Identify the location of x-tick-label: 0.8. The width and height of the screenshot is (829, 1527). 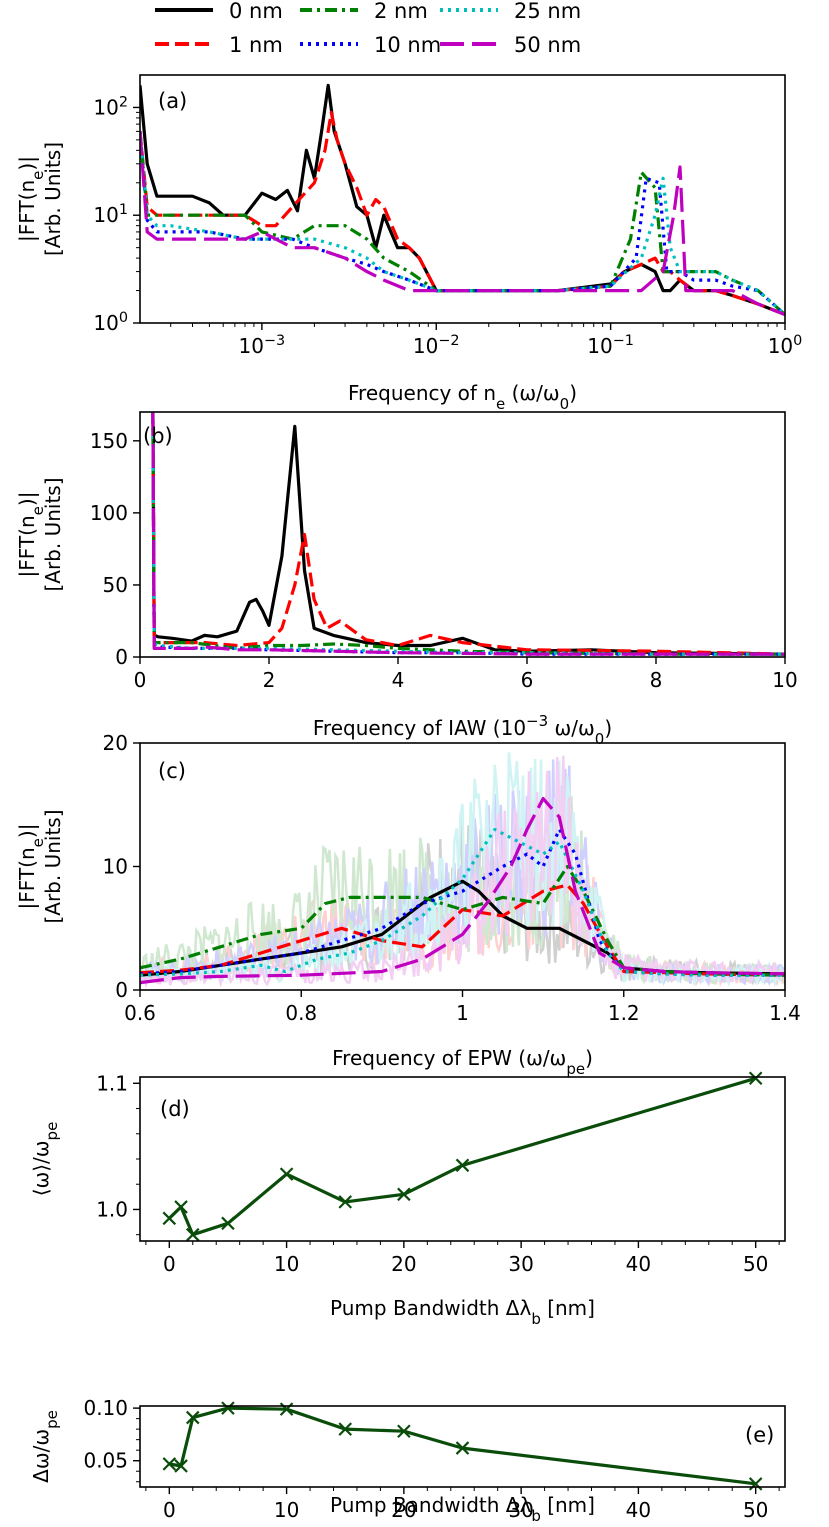
(301, 1013).